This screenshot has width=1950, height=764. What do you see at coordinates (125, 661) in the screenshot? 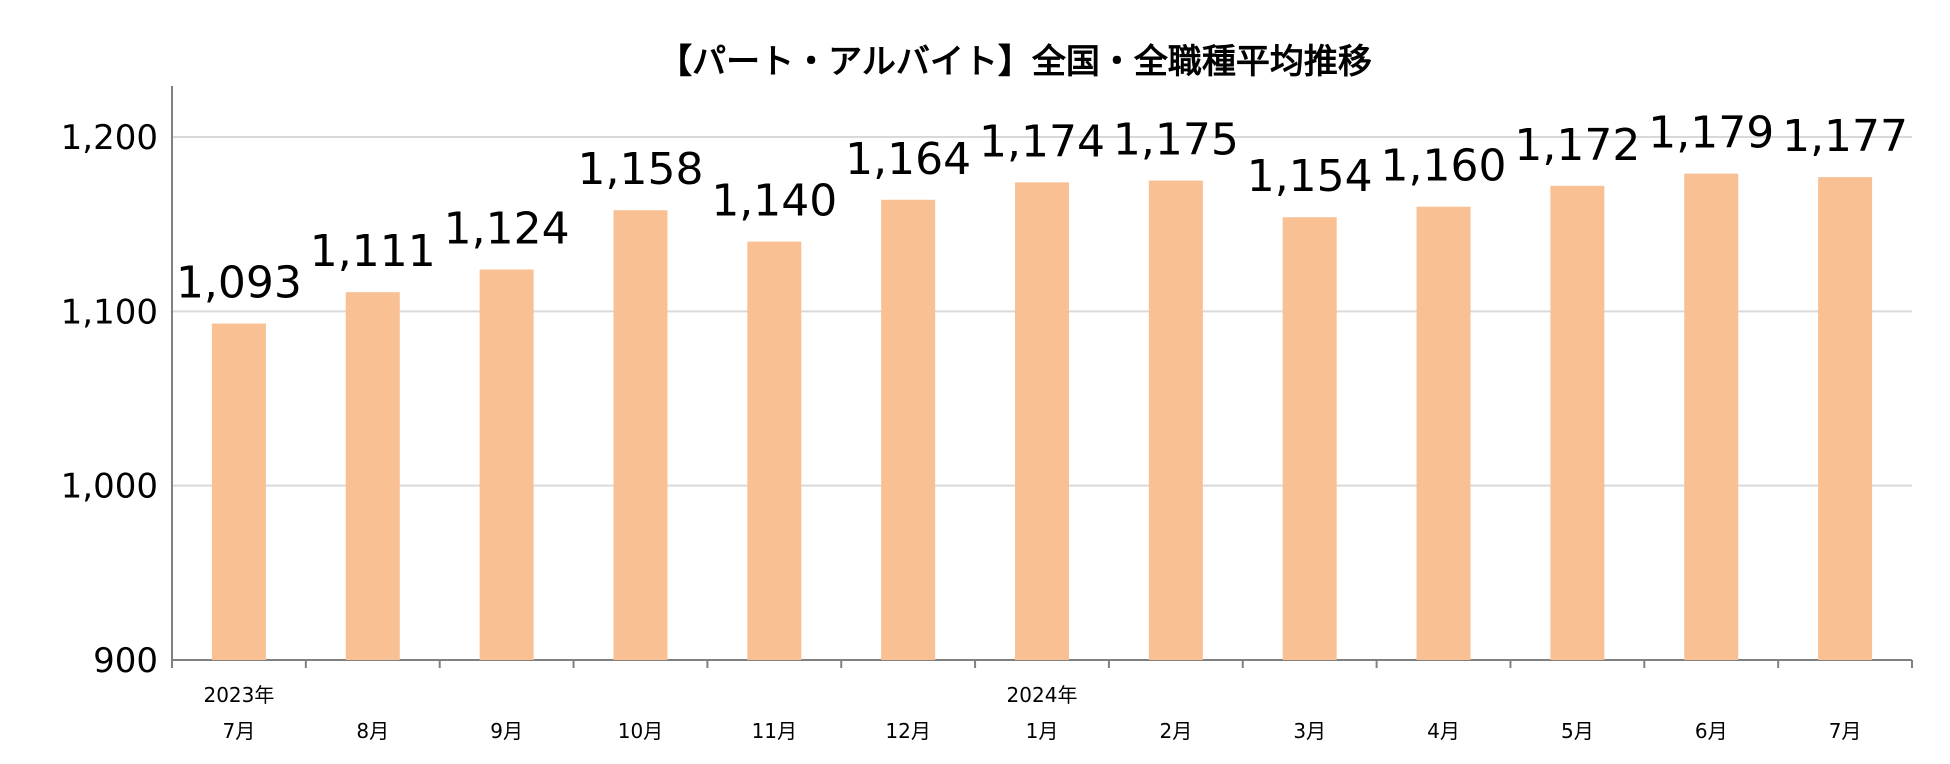
I see `y-tick-label: 900` at bounding box center [125, 661].